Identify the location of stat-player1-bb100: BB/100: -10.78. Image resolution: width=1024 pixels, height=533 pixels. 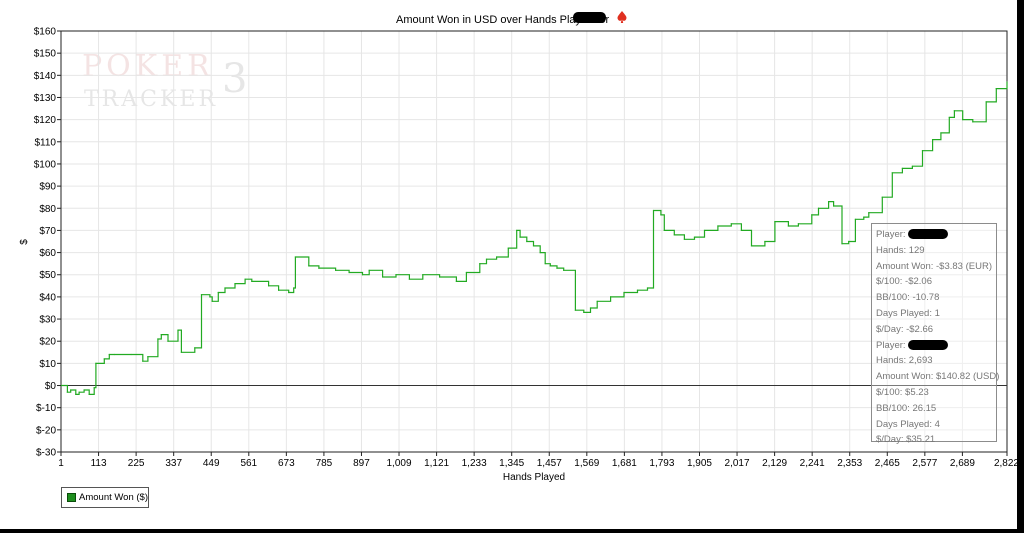
(908, 298).